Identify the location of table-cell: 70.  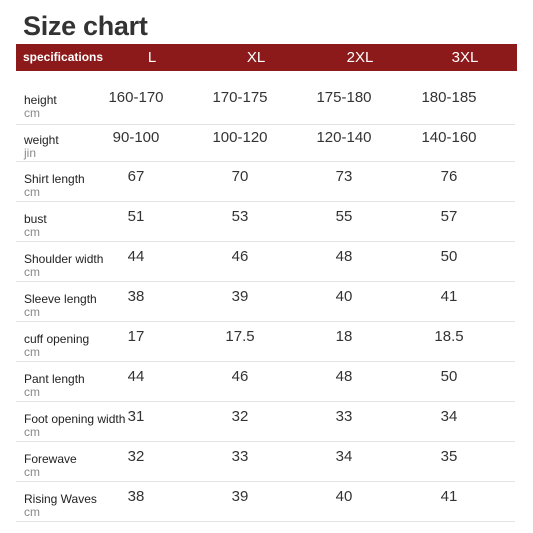
(240, 176).